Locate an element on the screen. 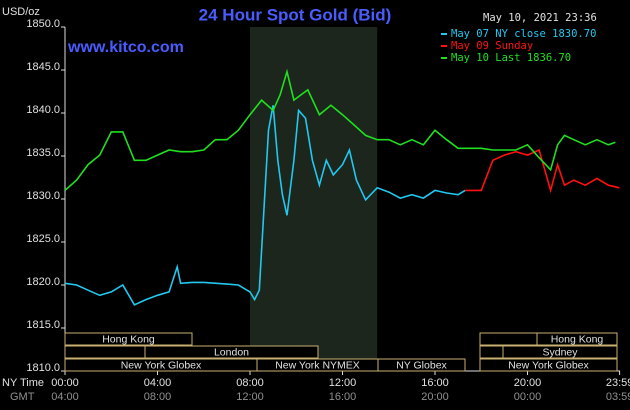 This screenshot has height=410, width=630. x-tick-label: 23:59 is located at coordinates (618, 383).